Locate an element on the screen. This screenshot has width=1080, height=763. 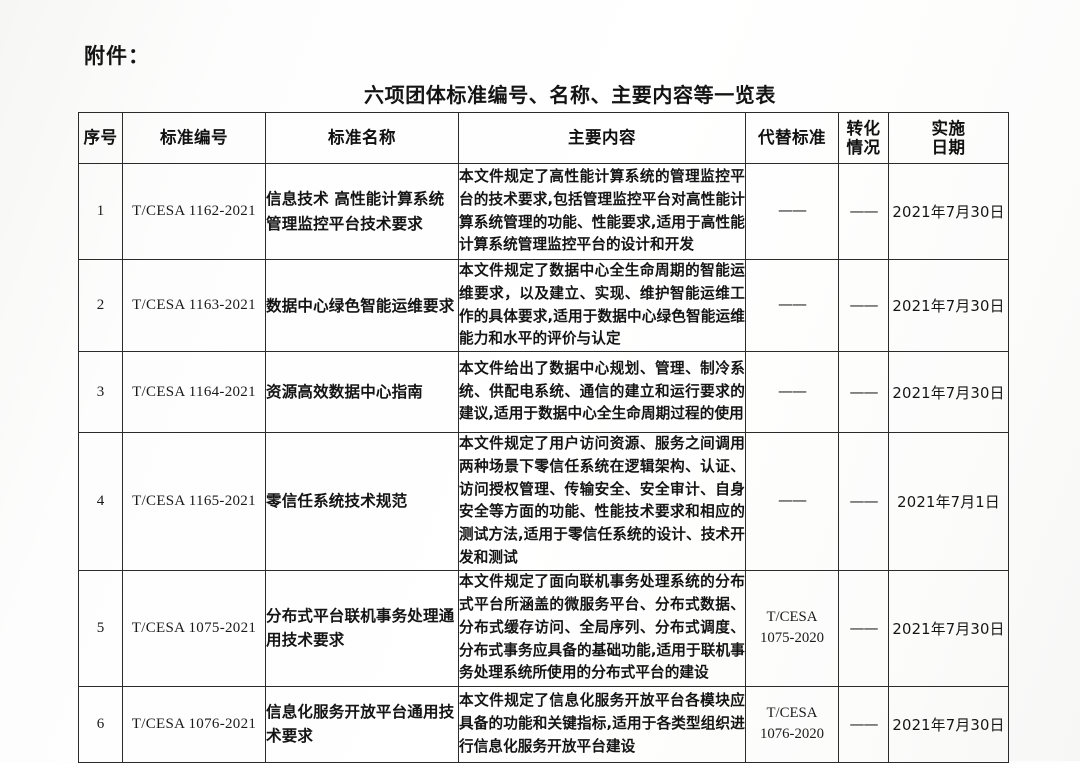
column-header-date-line1: 实施 is located at coordinates (948, 128).